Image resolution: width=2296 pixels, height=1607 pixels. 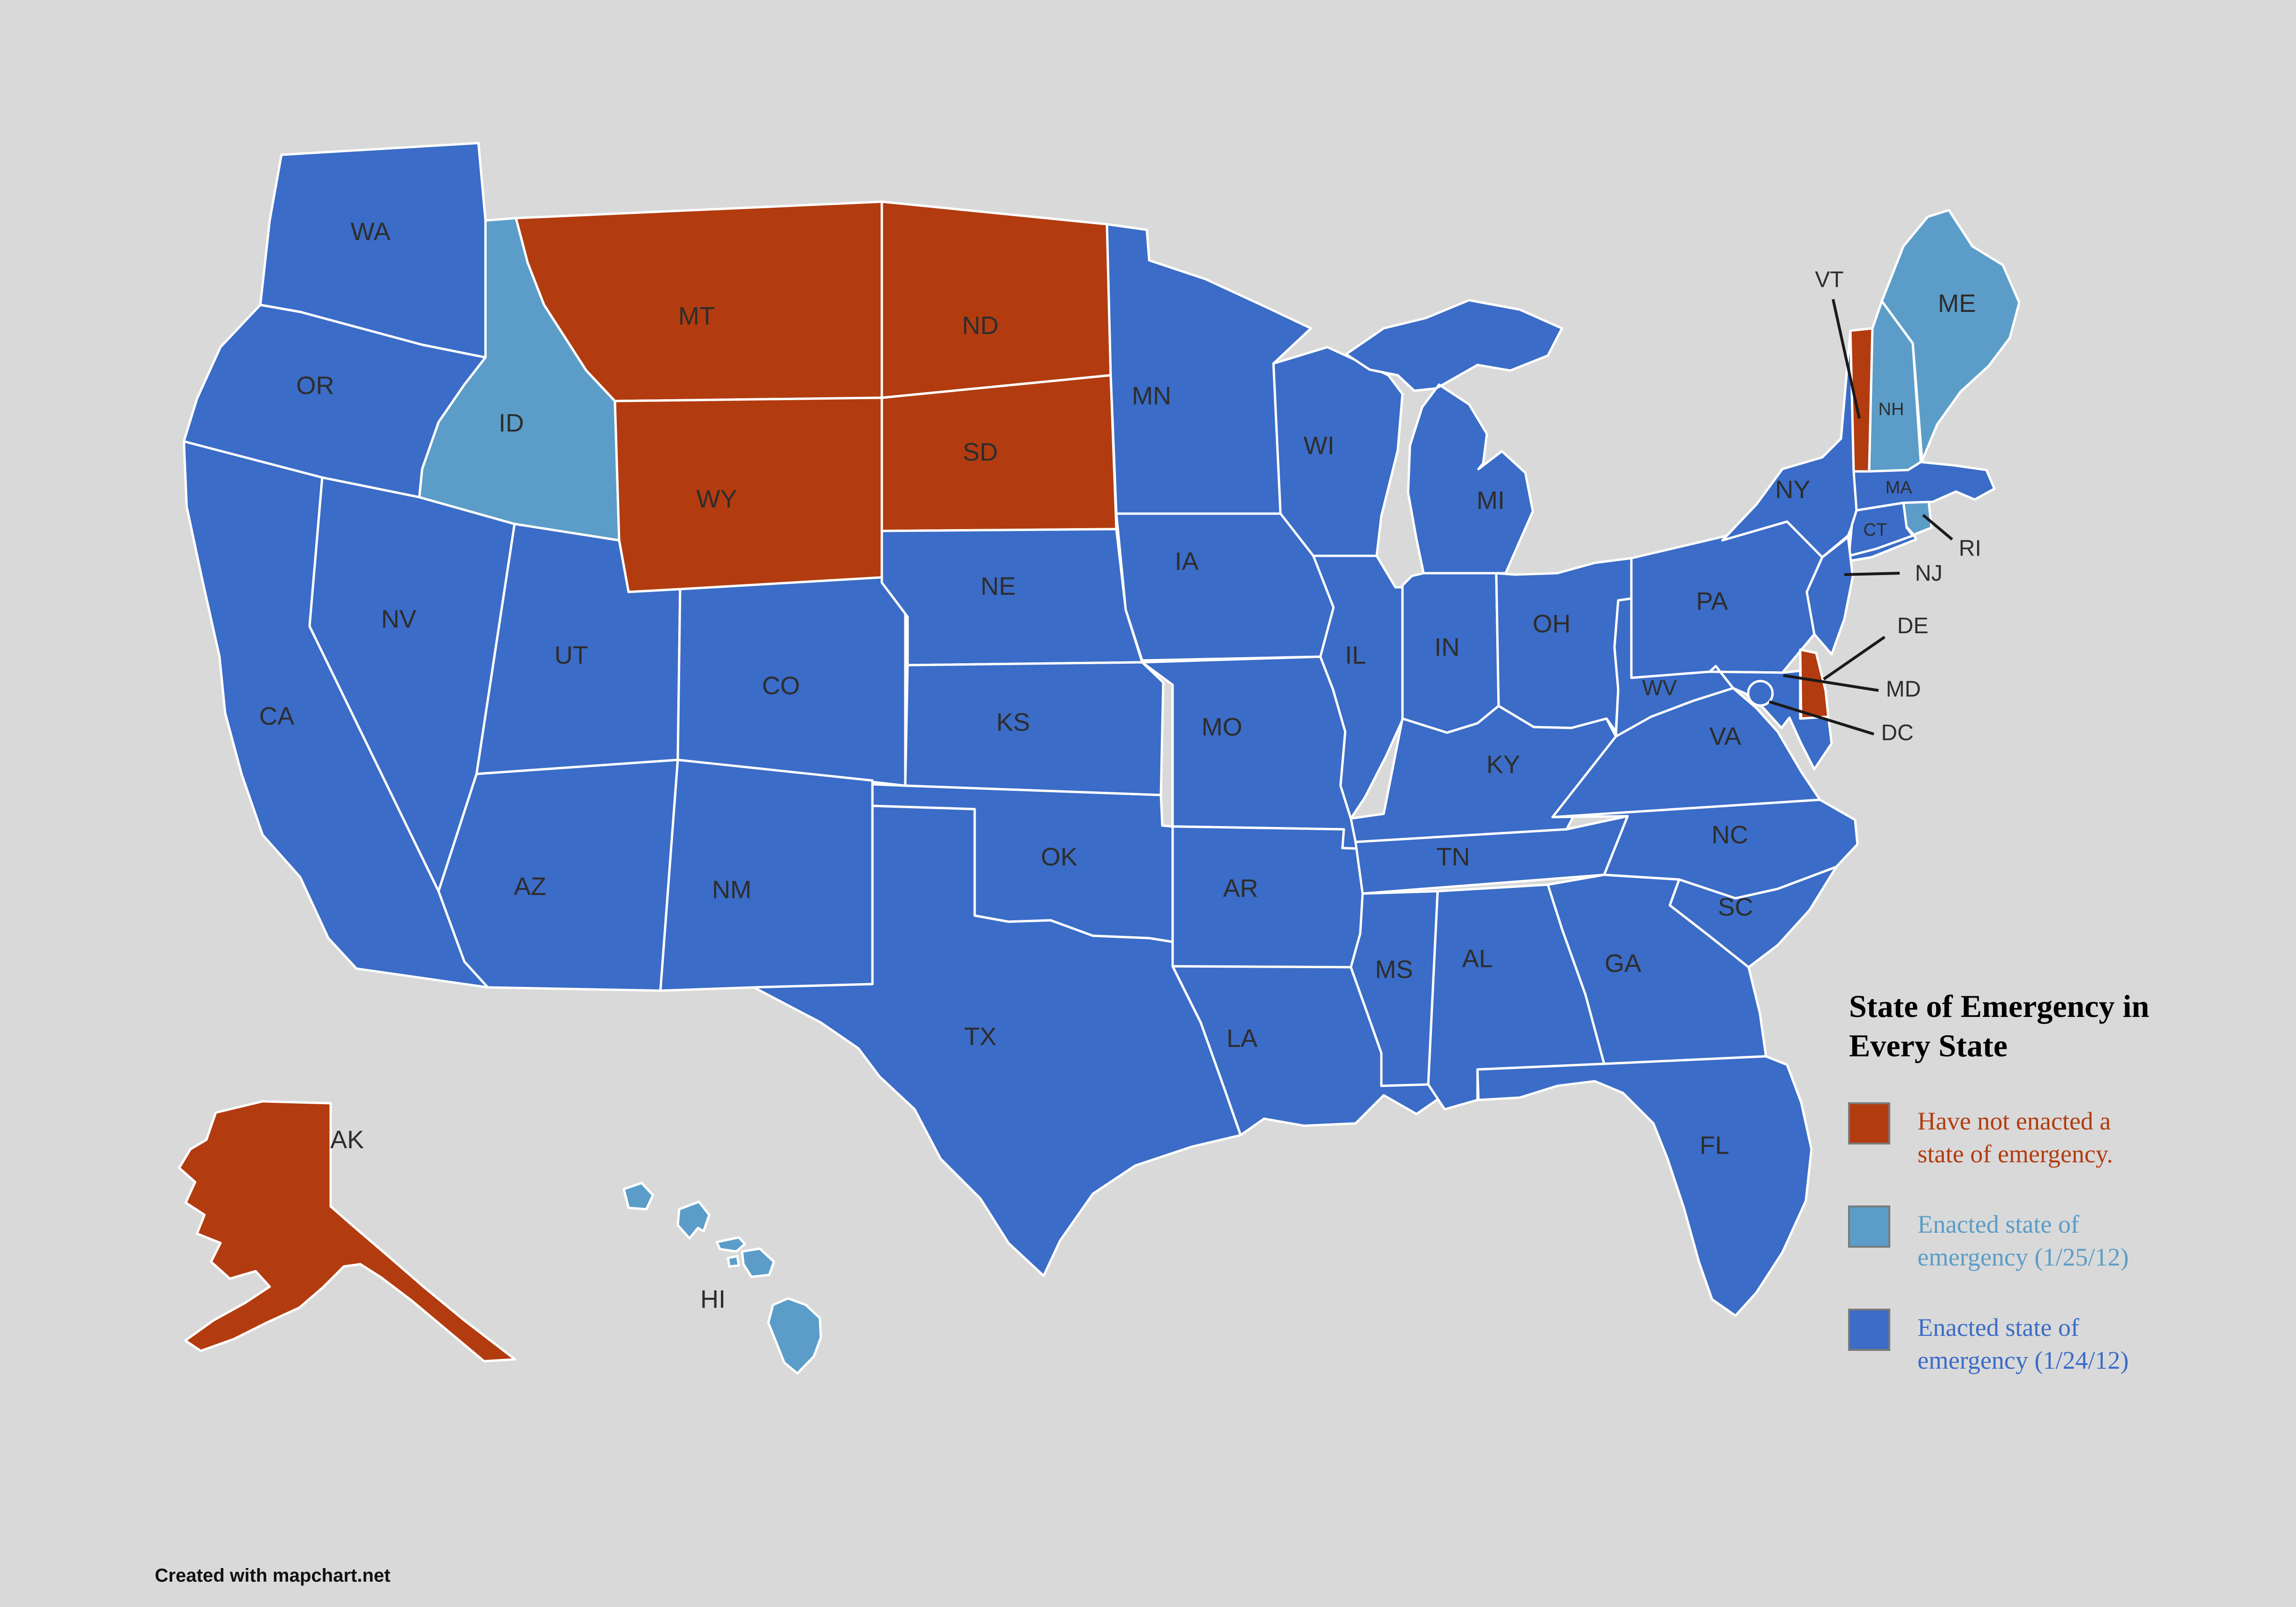 I want to click on state-OH, so click(x=1564, y=645).